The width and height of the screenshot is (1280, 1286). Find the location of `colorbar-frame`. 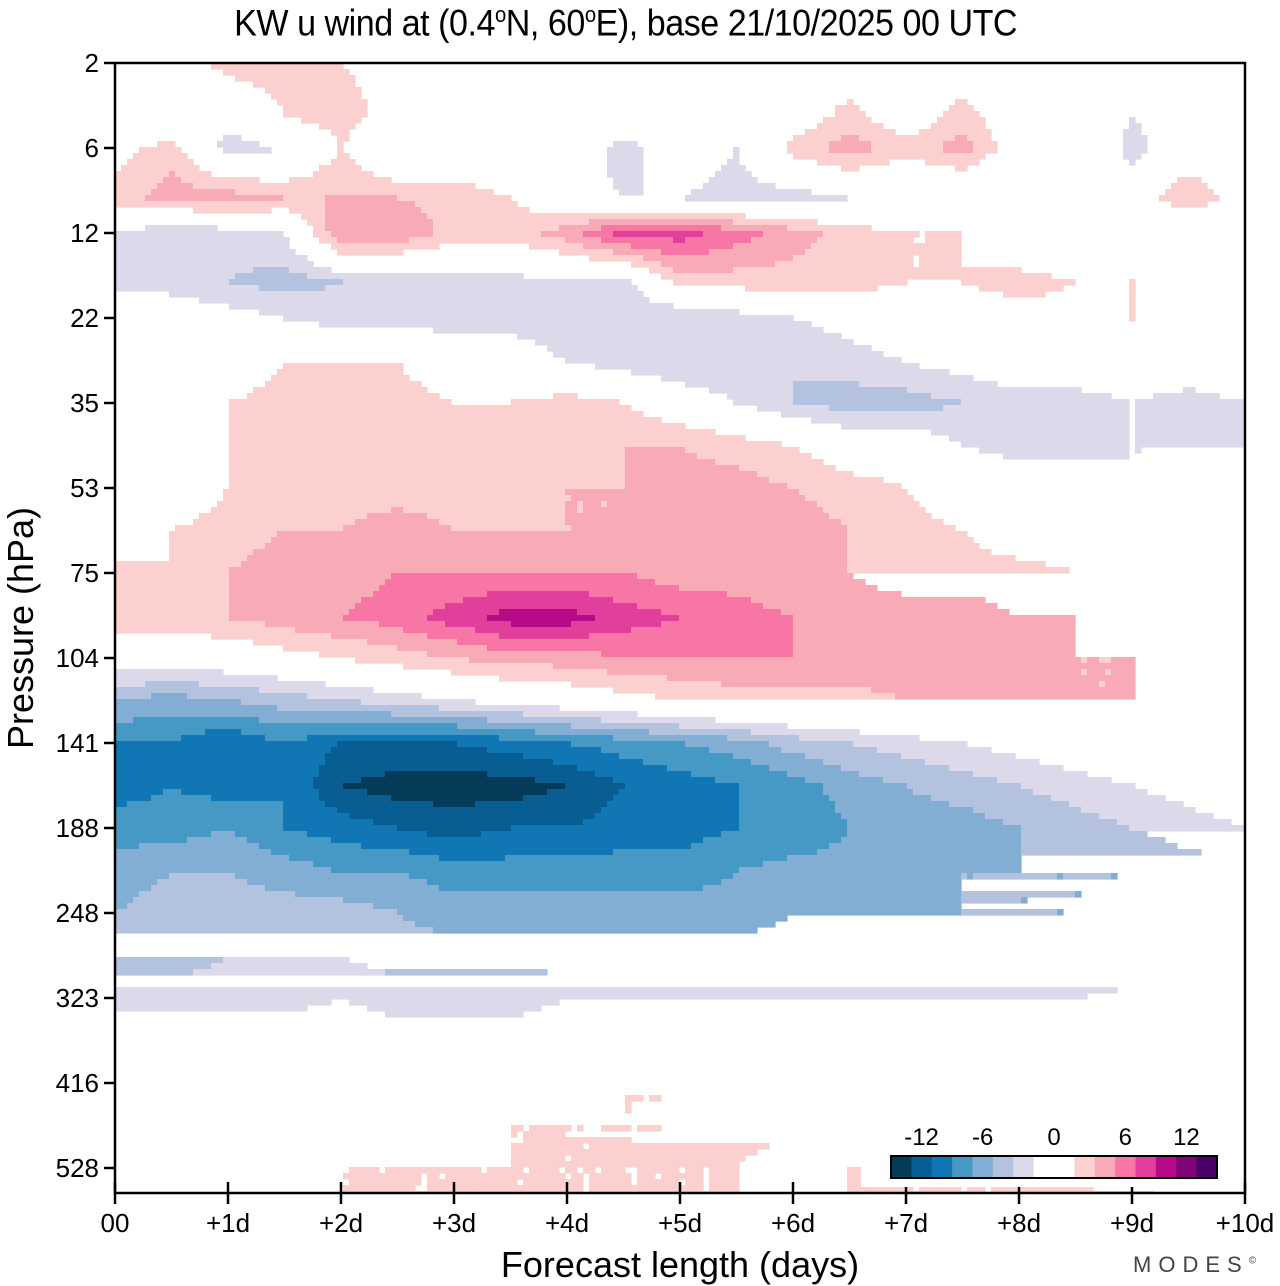

colorbar-frame is located at coordinates (1054, 1167).